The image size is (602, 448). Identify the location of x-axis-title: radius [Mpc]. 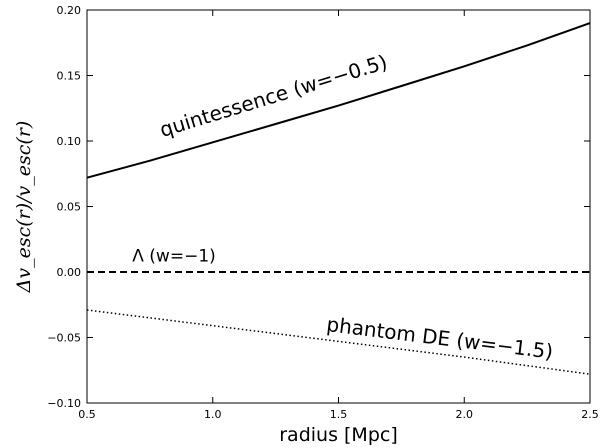
(338, 435).